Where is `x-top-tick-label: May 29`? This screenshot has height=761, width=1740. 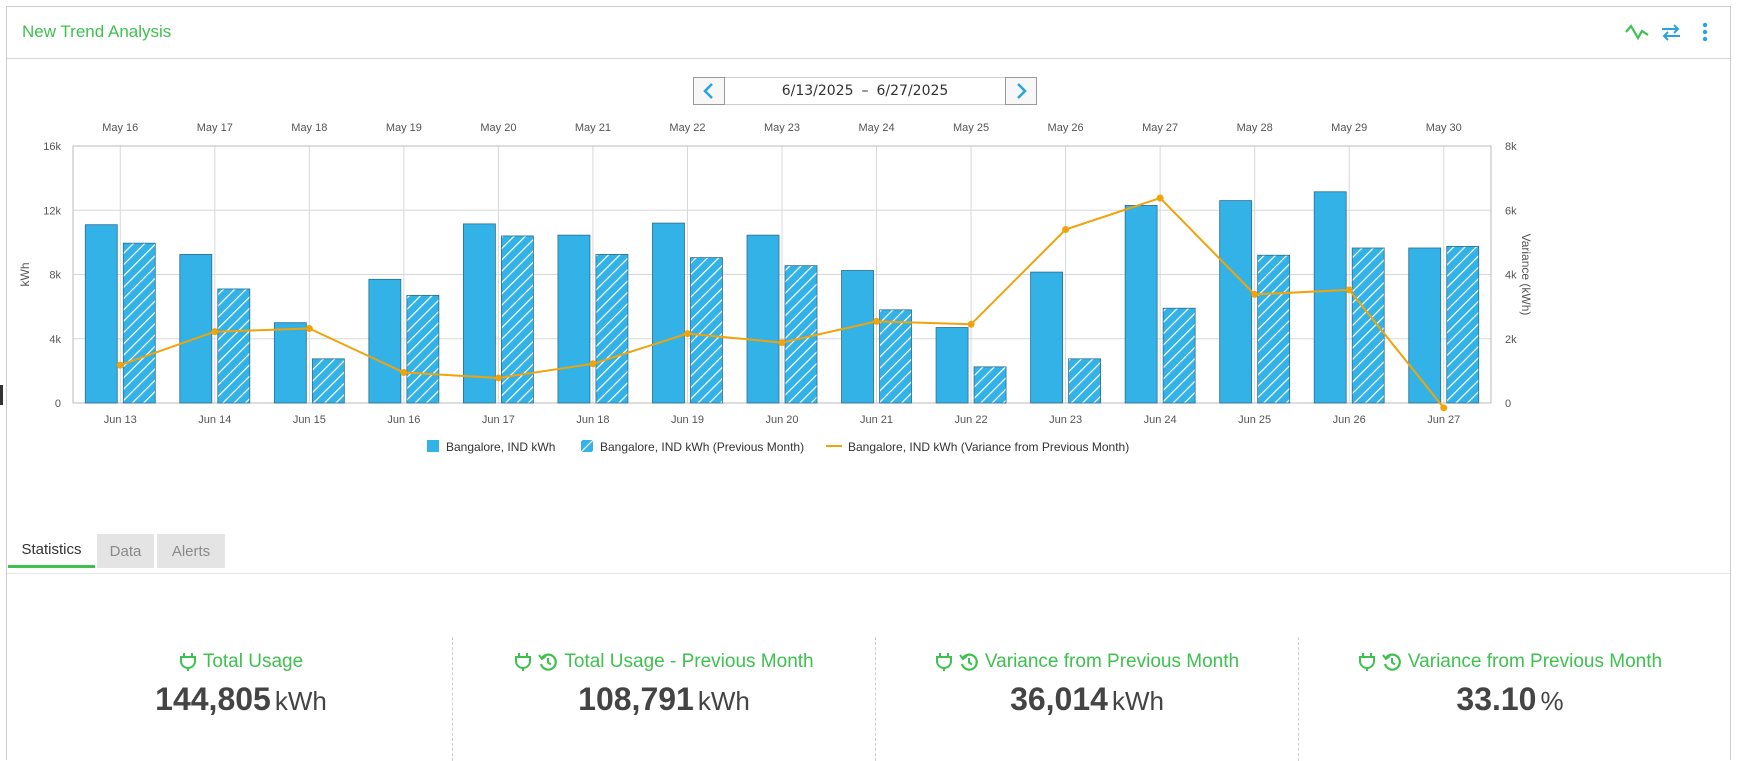 x-top-tick-label: May 29 is located at coordinates (1349, 128).